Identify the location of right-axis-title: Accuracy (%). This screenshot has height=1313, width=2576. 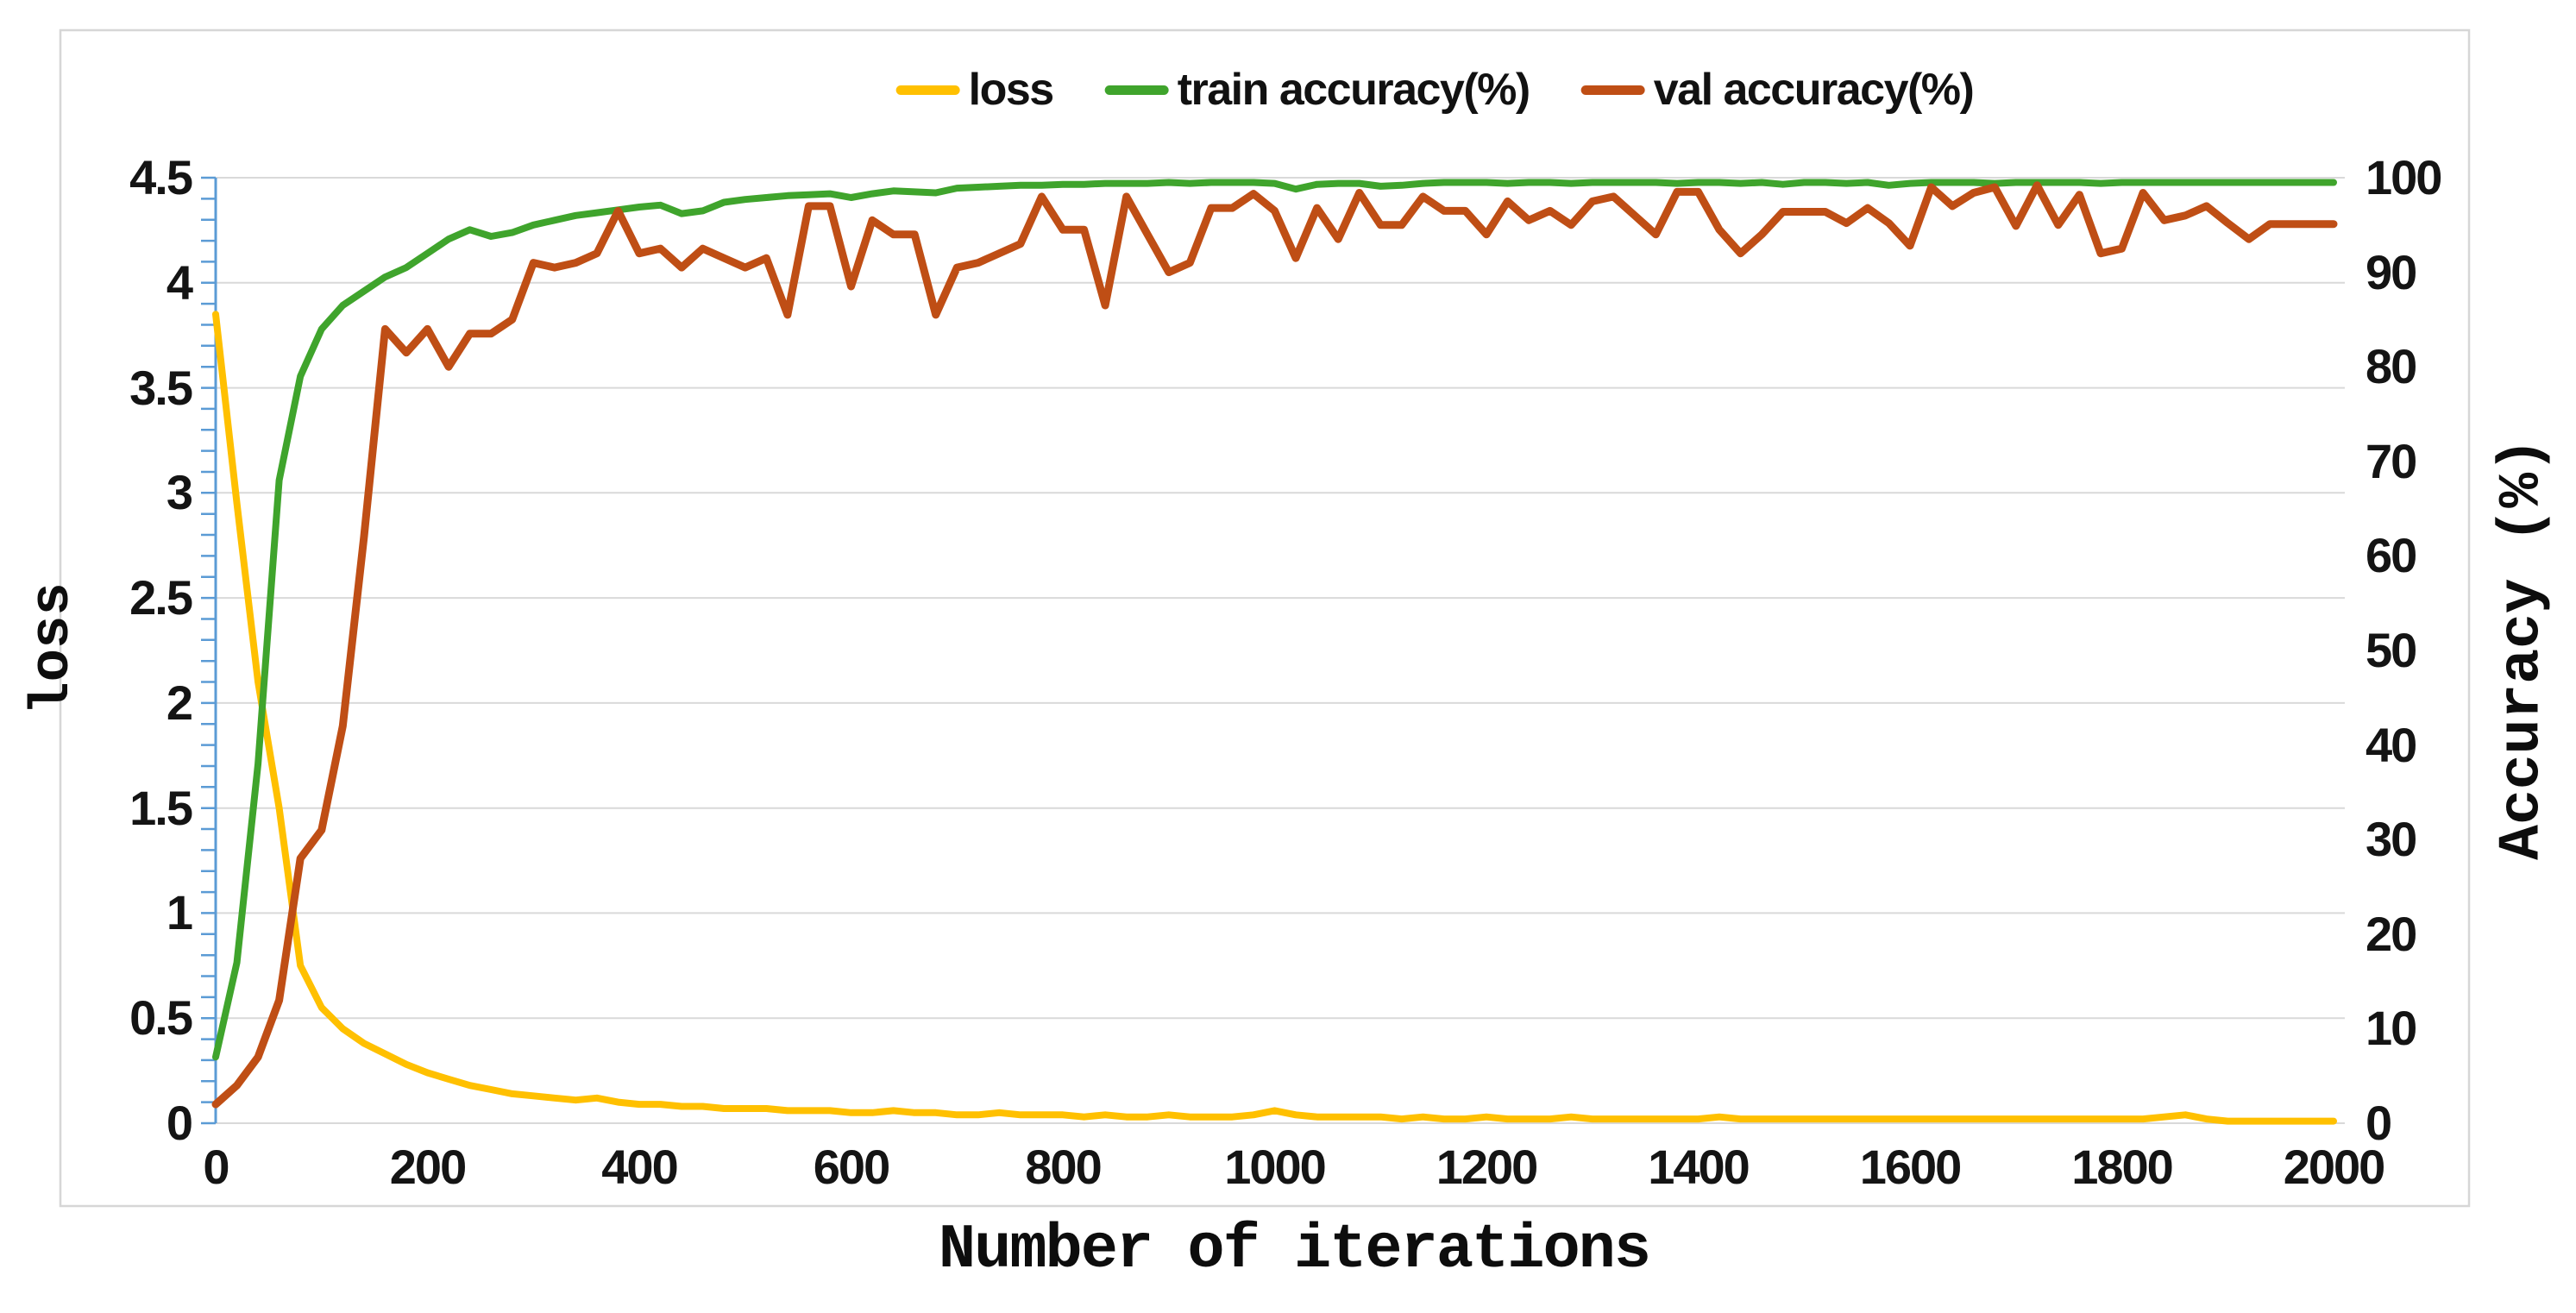
(2522, 649).